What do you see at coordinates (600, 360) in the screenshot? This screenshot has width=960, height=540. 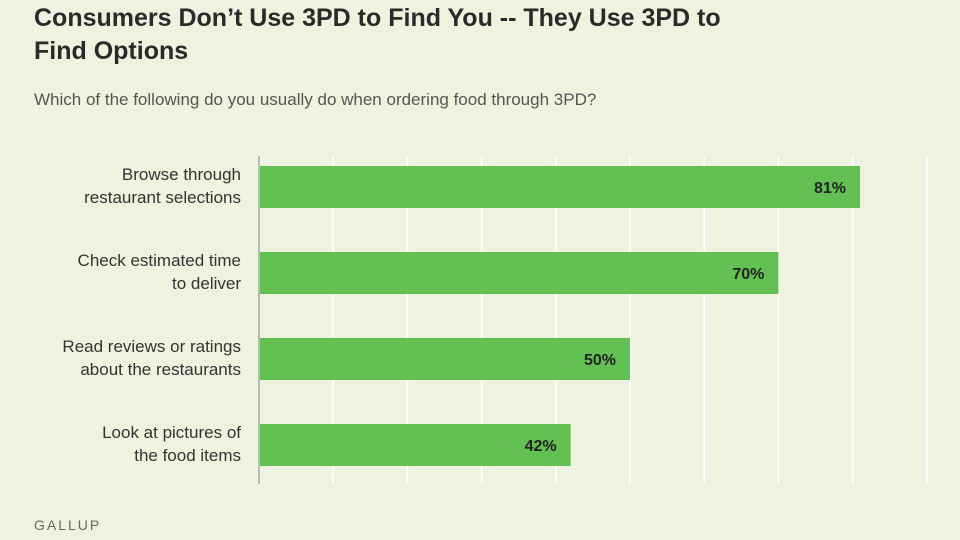 I see `data-label: 50%` at bounding box center [600, 360].